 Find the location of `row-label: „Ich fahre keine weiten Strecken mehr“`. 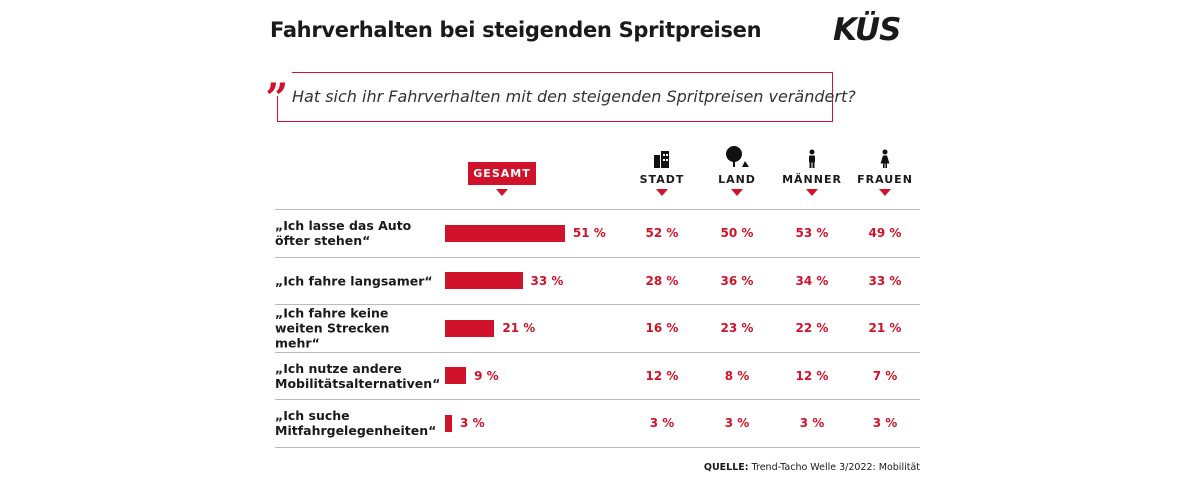

row-label: „Ich fahre keine weiten Strecken mehr“ is located at coordinates (332, 328).